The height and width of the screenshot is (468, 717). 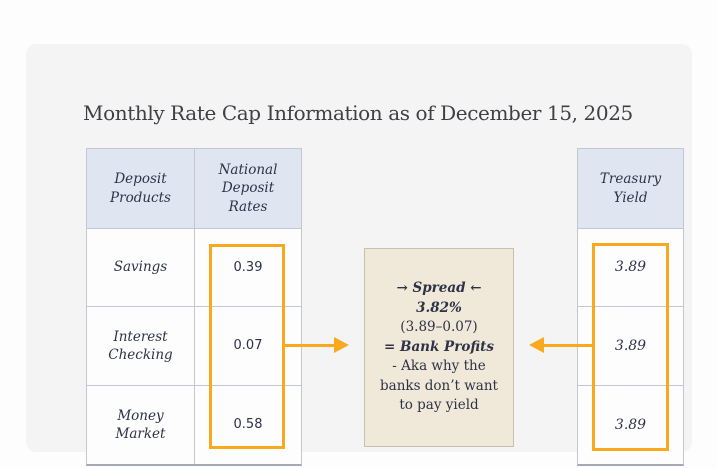 I want to click on deposit-product-savings: Savings, so click(x=141, y=268).